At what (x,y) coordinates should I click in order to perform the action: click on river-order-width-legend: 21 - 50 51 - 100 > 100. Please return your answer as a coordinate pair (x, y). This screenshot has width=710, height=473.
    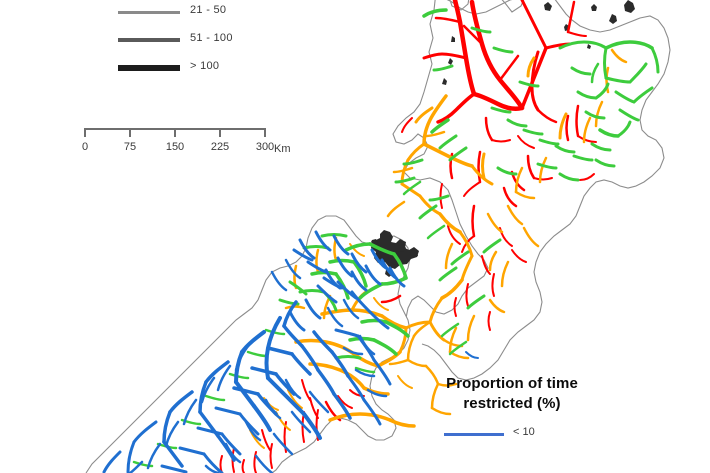
    Looking at the image, I should click on (218, 42).